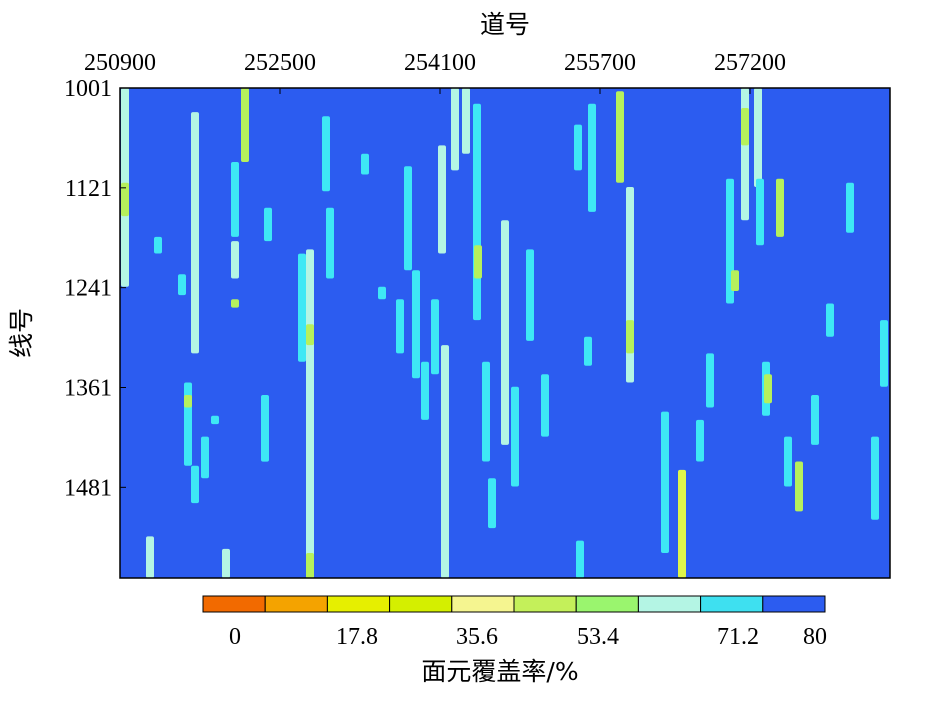 Image resolution: width=945 pixels, height=709 pixels. I want to click on y-tick-label: 1481, so click(88, 488).